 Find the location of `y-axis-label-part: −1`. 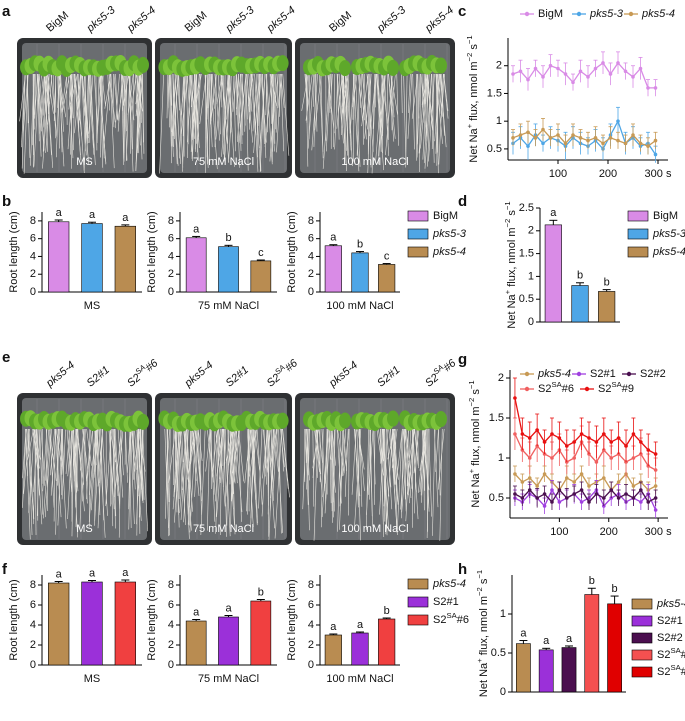

y-axis-label-part: −1 is located at coordinates (479, 574).